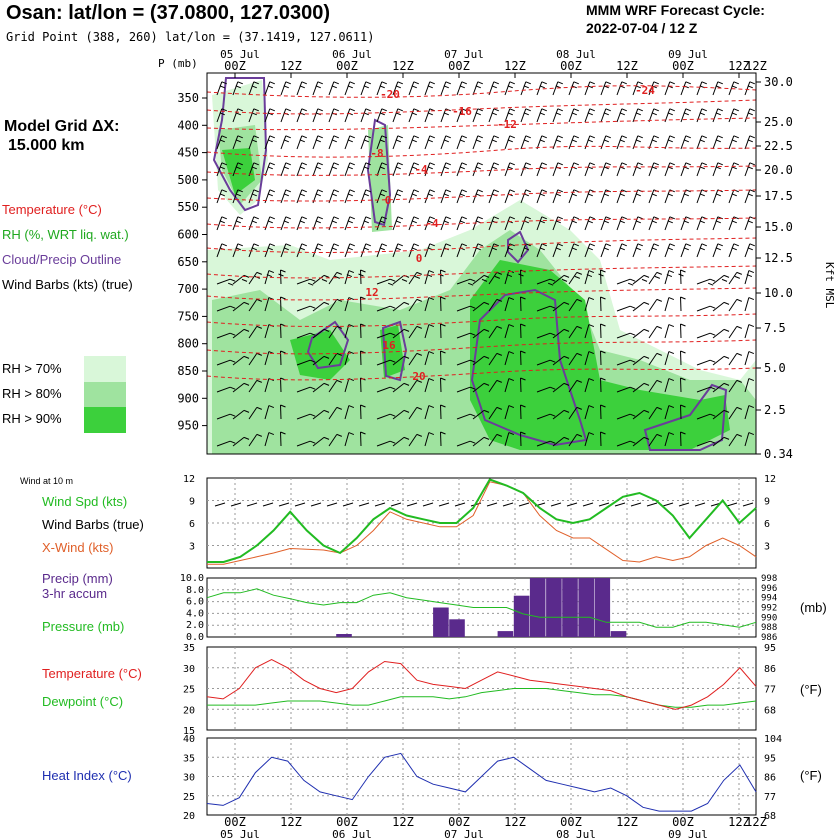 This screenshot has height=840, width=840. What do you see at coordinates (770, 479) in the screenshot?
I see `wind-tick-right: 12` at bounding box center [770, 479].